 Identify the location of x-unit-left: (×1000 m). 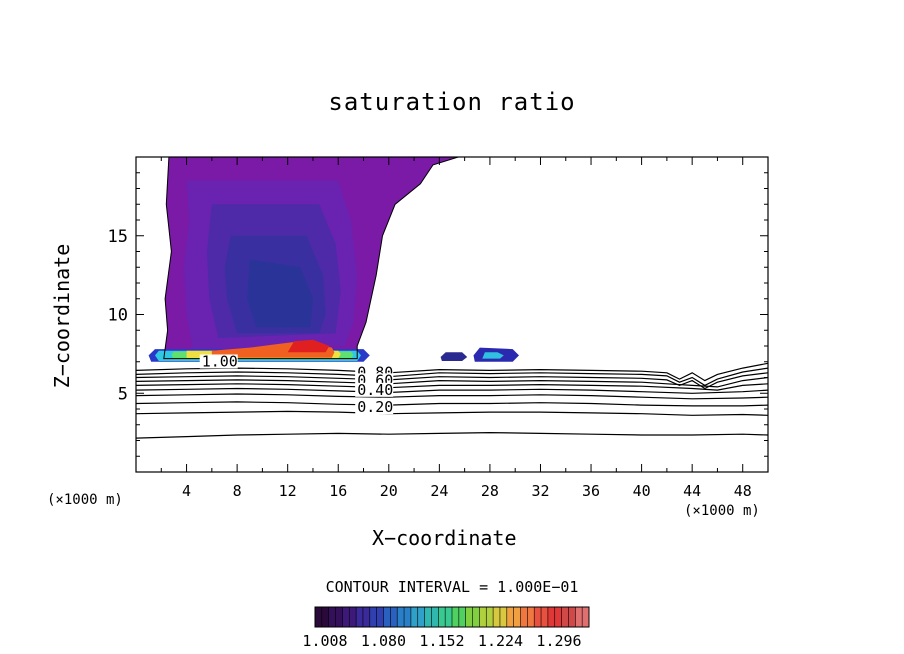
(85, 500).